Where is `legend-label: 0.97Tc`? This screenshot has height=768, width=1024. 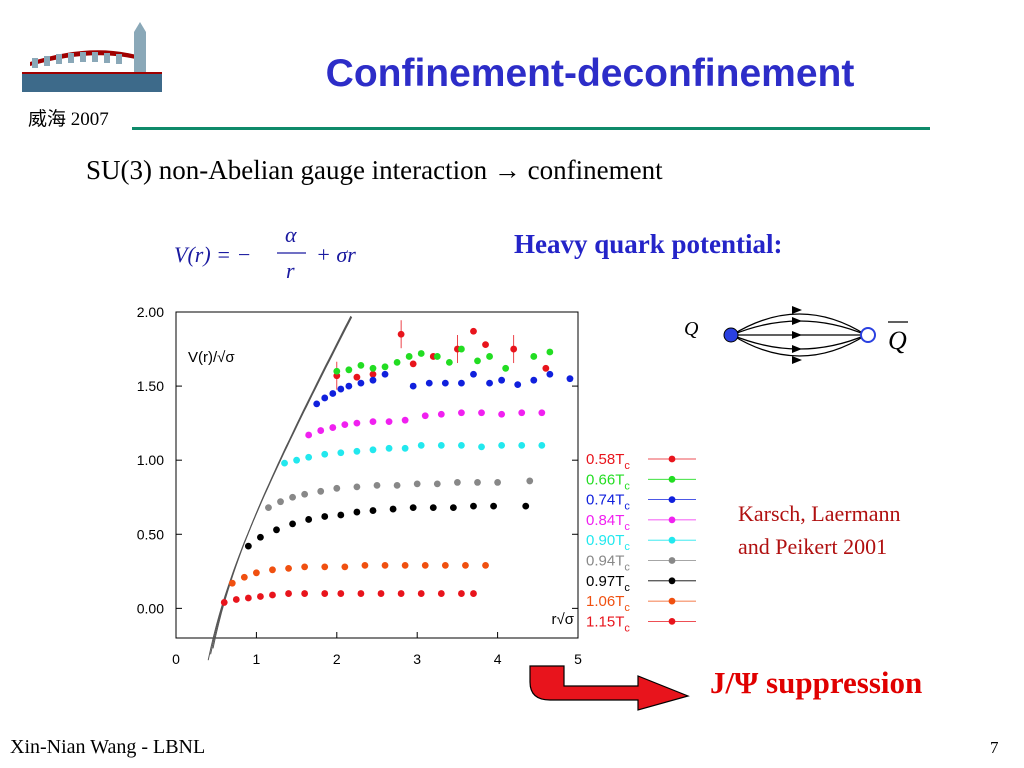
legend-label: 0.97Tc is located at coordinates (608, 583).